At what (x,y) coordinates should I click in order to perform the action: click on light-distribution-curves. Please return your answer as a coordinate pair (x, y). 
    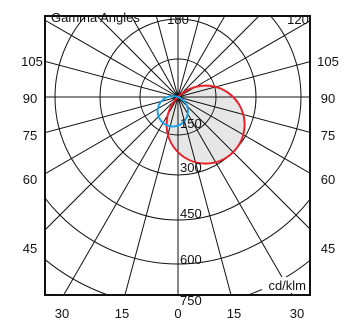
    Looking at the image, I should click on (201, 124).